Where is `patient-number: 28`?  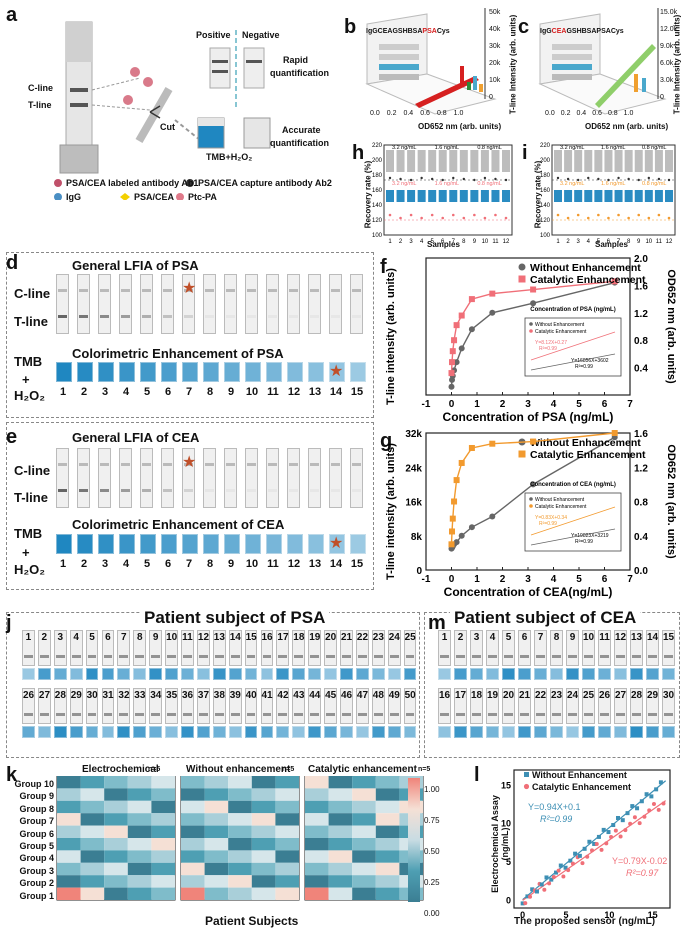 patient-number: 28 is located at coordinates (60, 695).